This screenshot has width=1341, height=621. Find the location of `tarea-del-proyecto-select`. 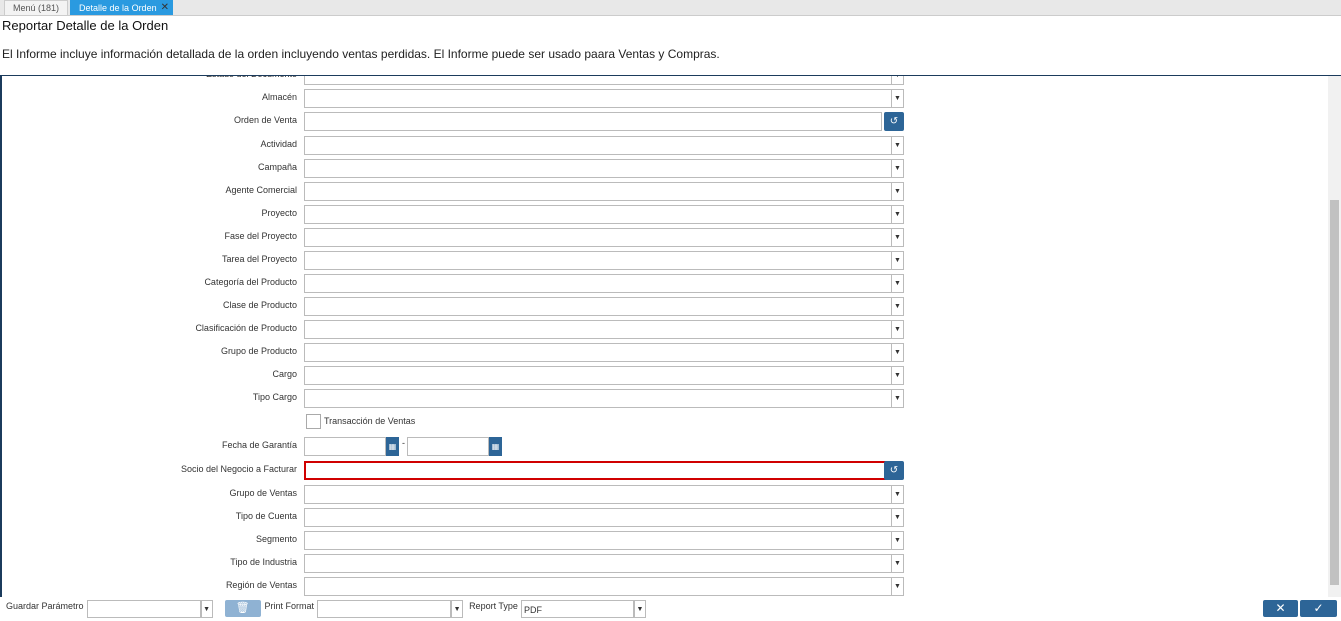

tarea-del-proyecto-select is located at coordinates (604, 260).